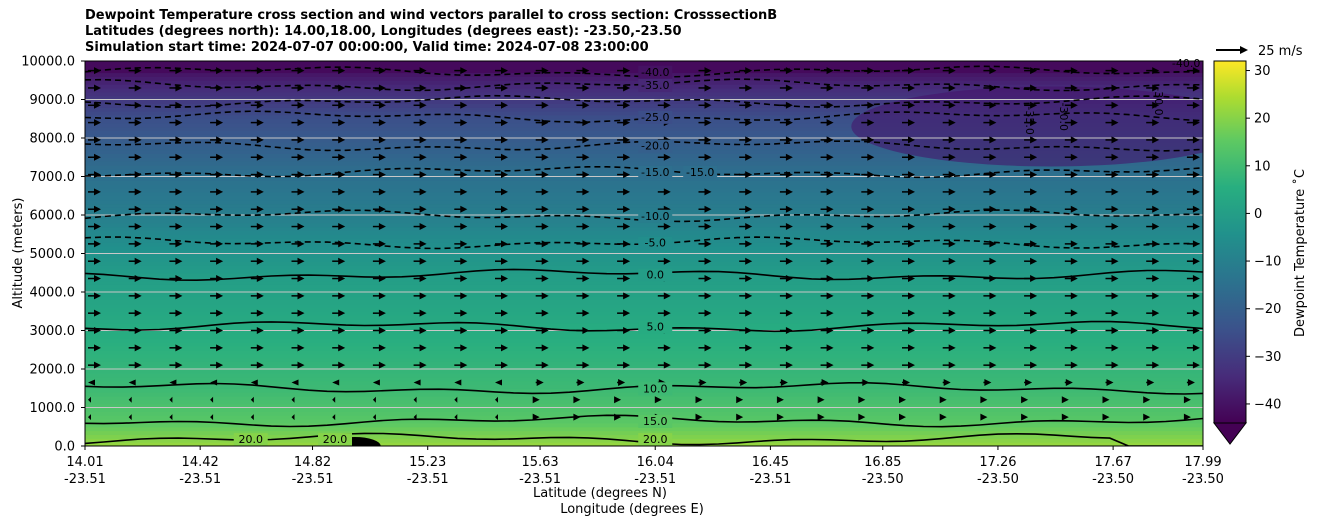 Image resolution: width=1320 pixels, height=526 pixels. Describe the element at coordinates (1280, 51) in the screenshot. I see `quiver-key-label: 25 m/s` at that location.